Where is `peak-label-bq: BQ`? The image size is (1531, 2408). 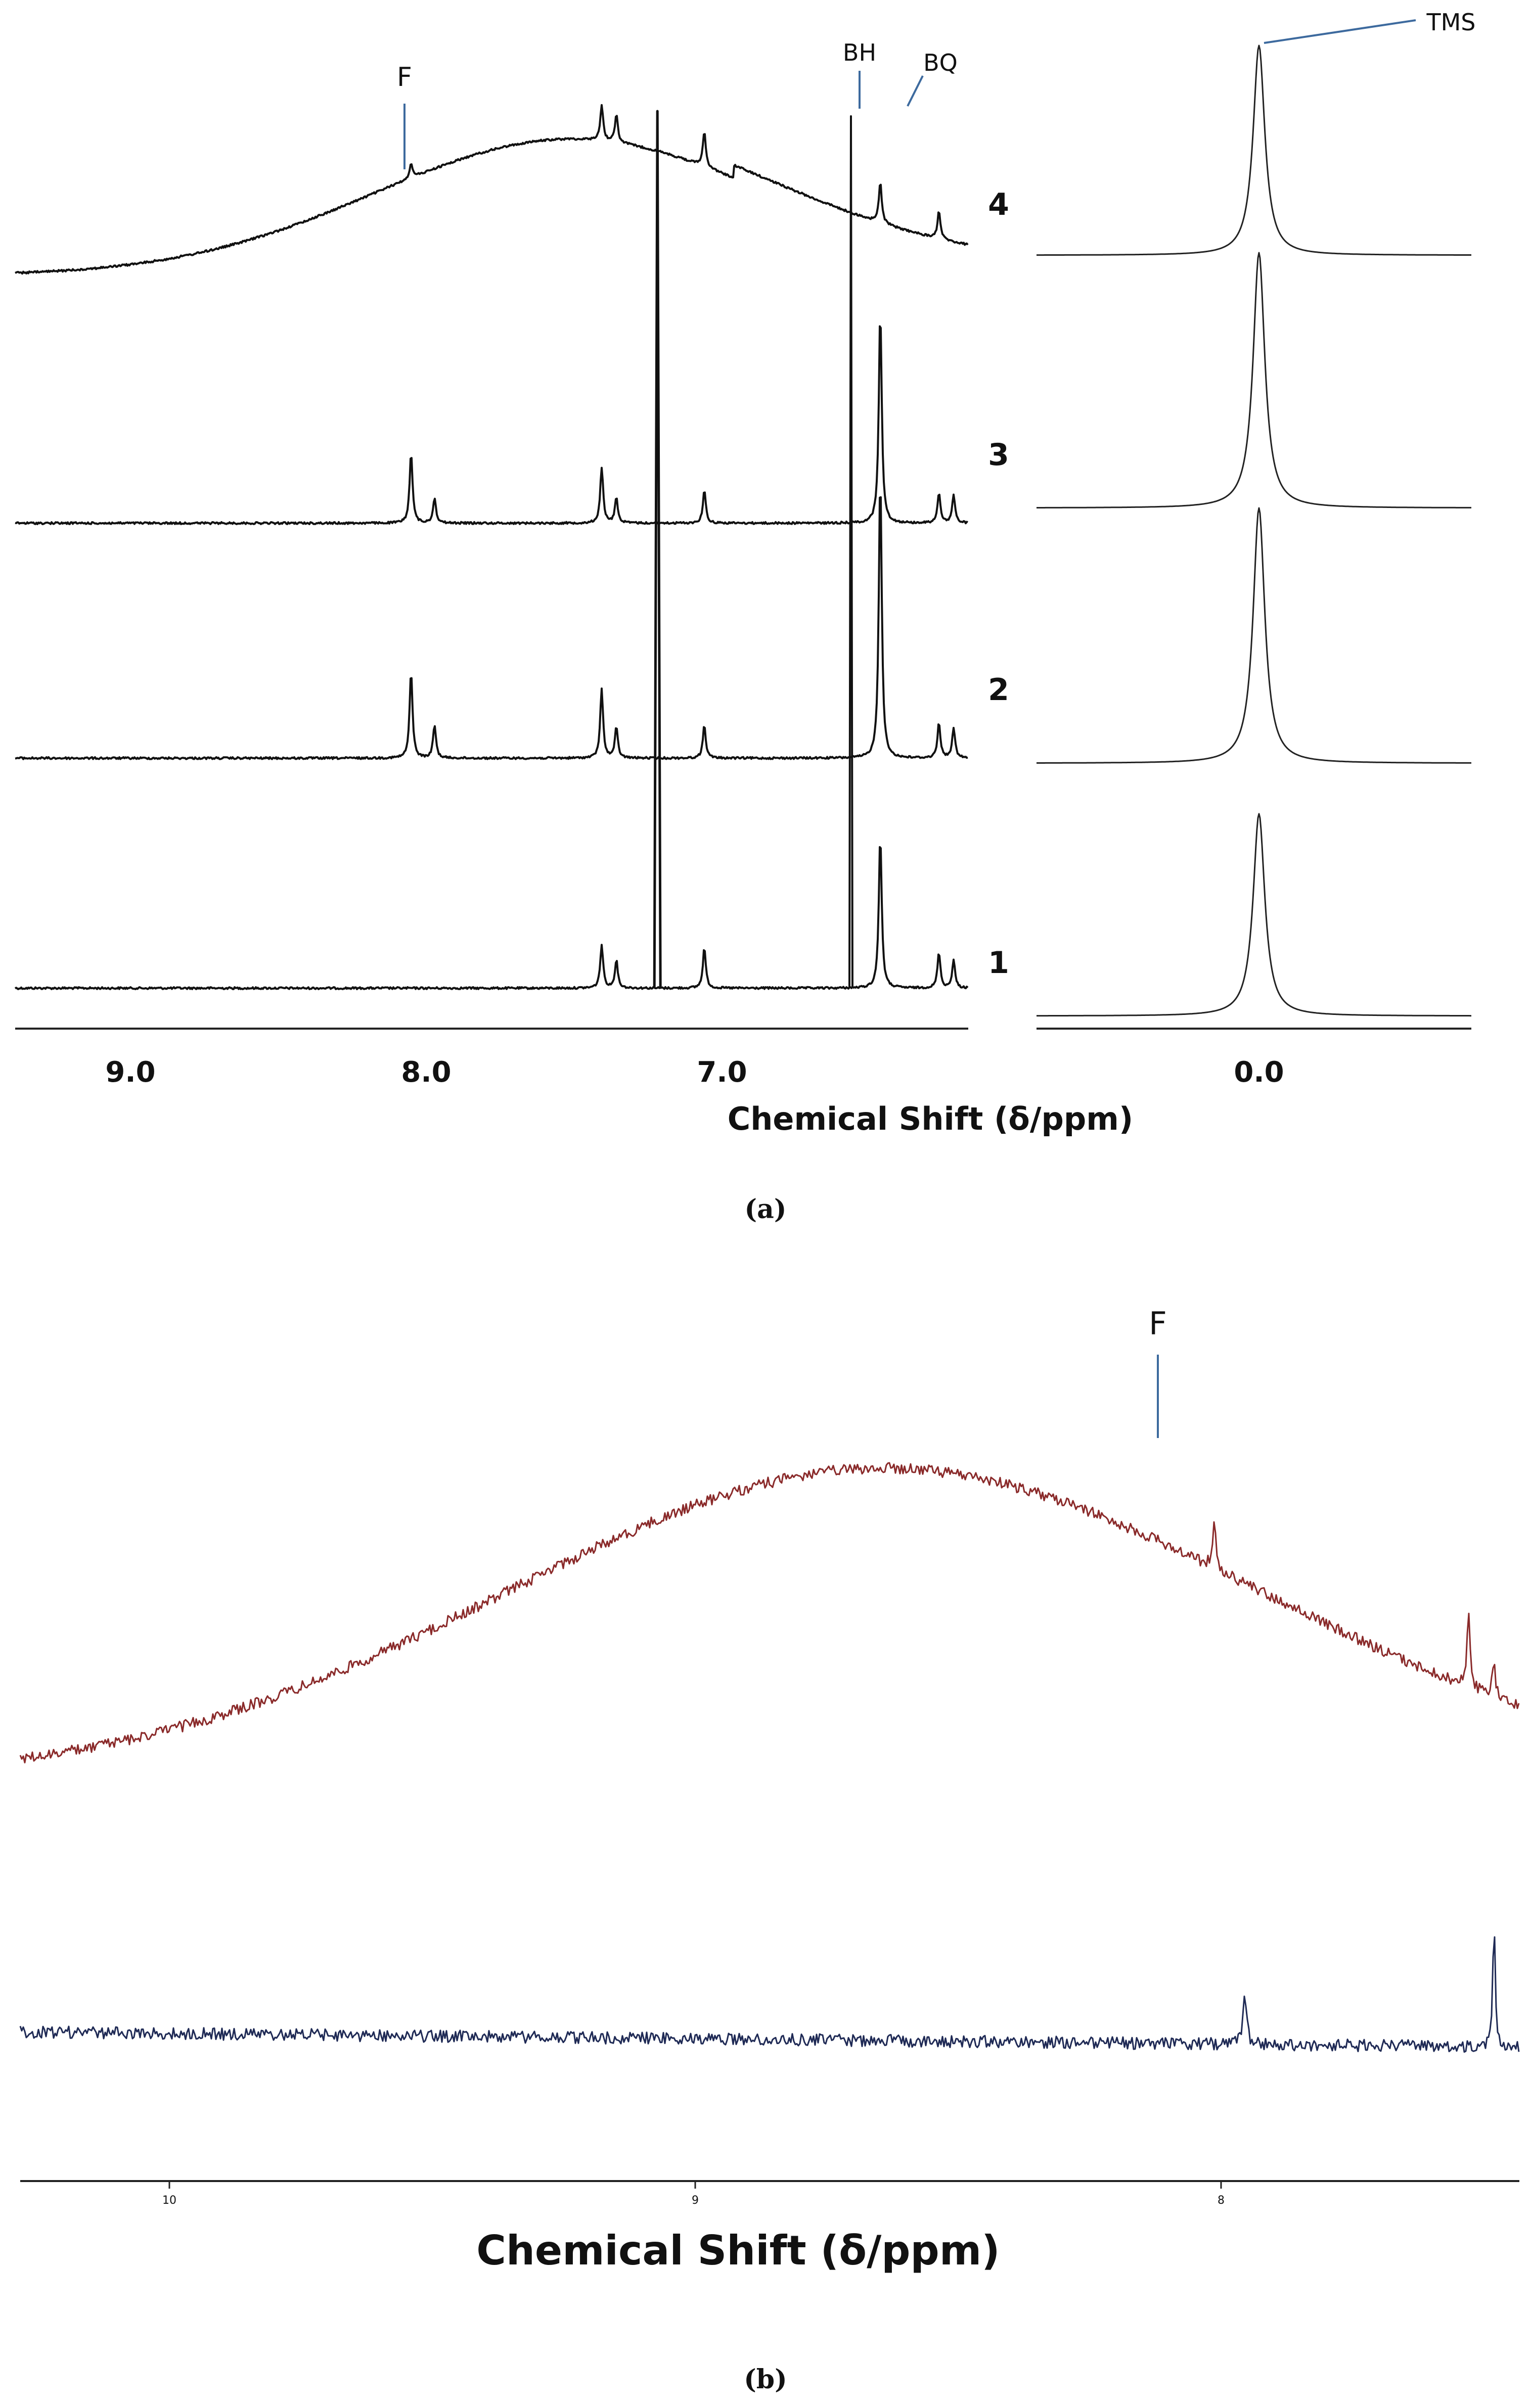 peak-label-bq: BQ is located at coordinates (940, 63).